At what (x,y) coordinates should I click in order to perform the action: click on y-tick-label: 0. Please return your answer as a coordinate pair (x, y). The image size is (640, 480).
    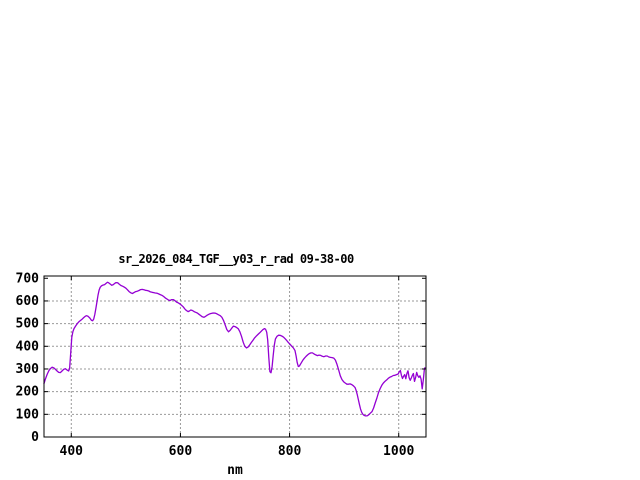
    Looking at the image, I should click on (35, 437).